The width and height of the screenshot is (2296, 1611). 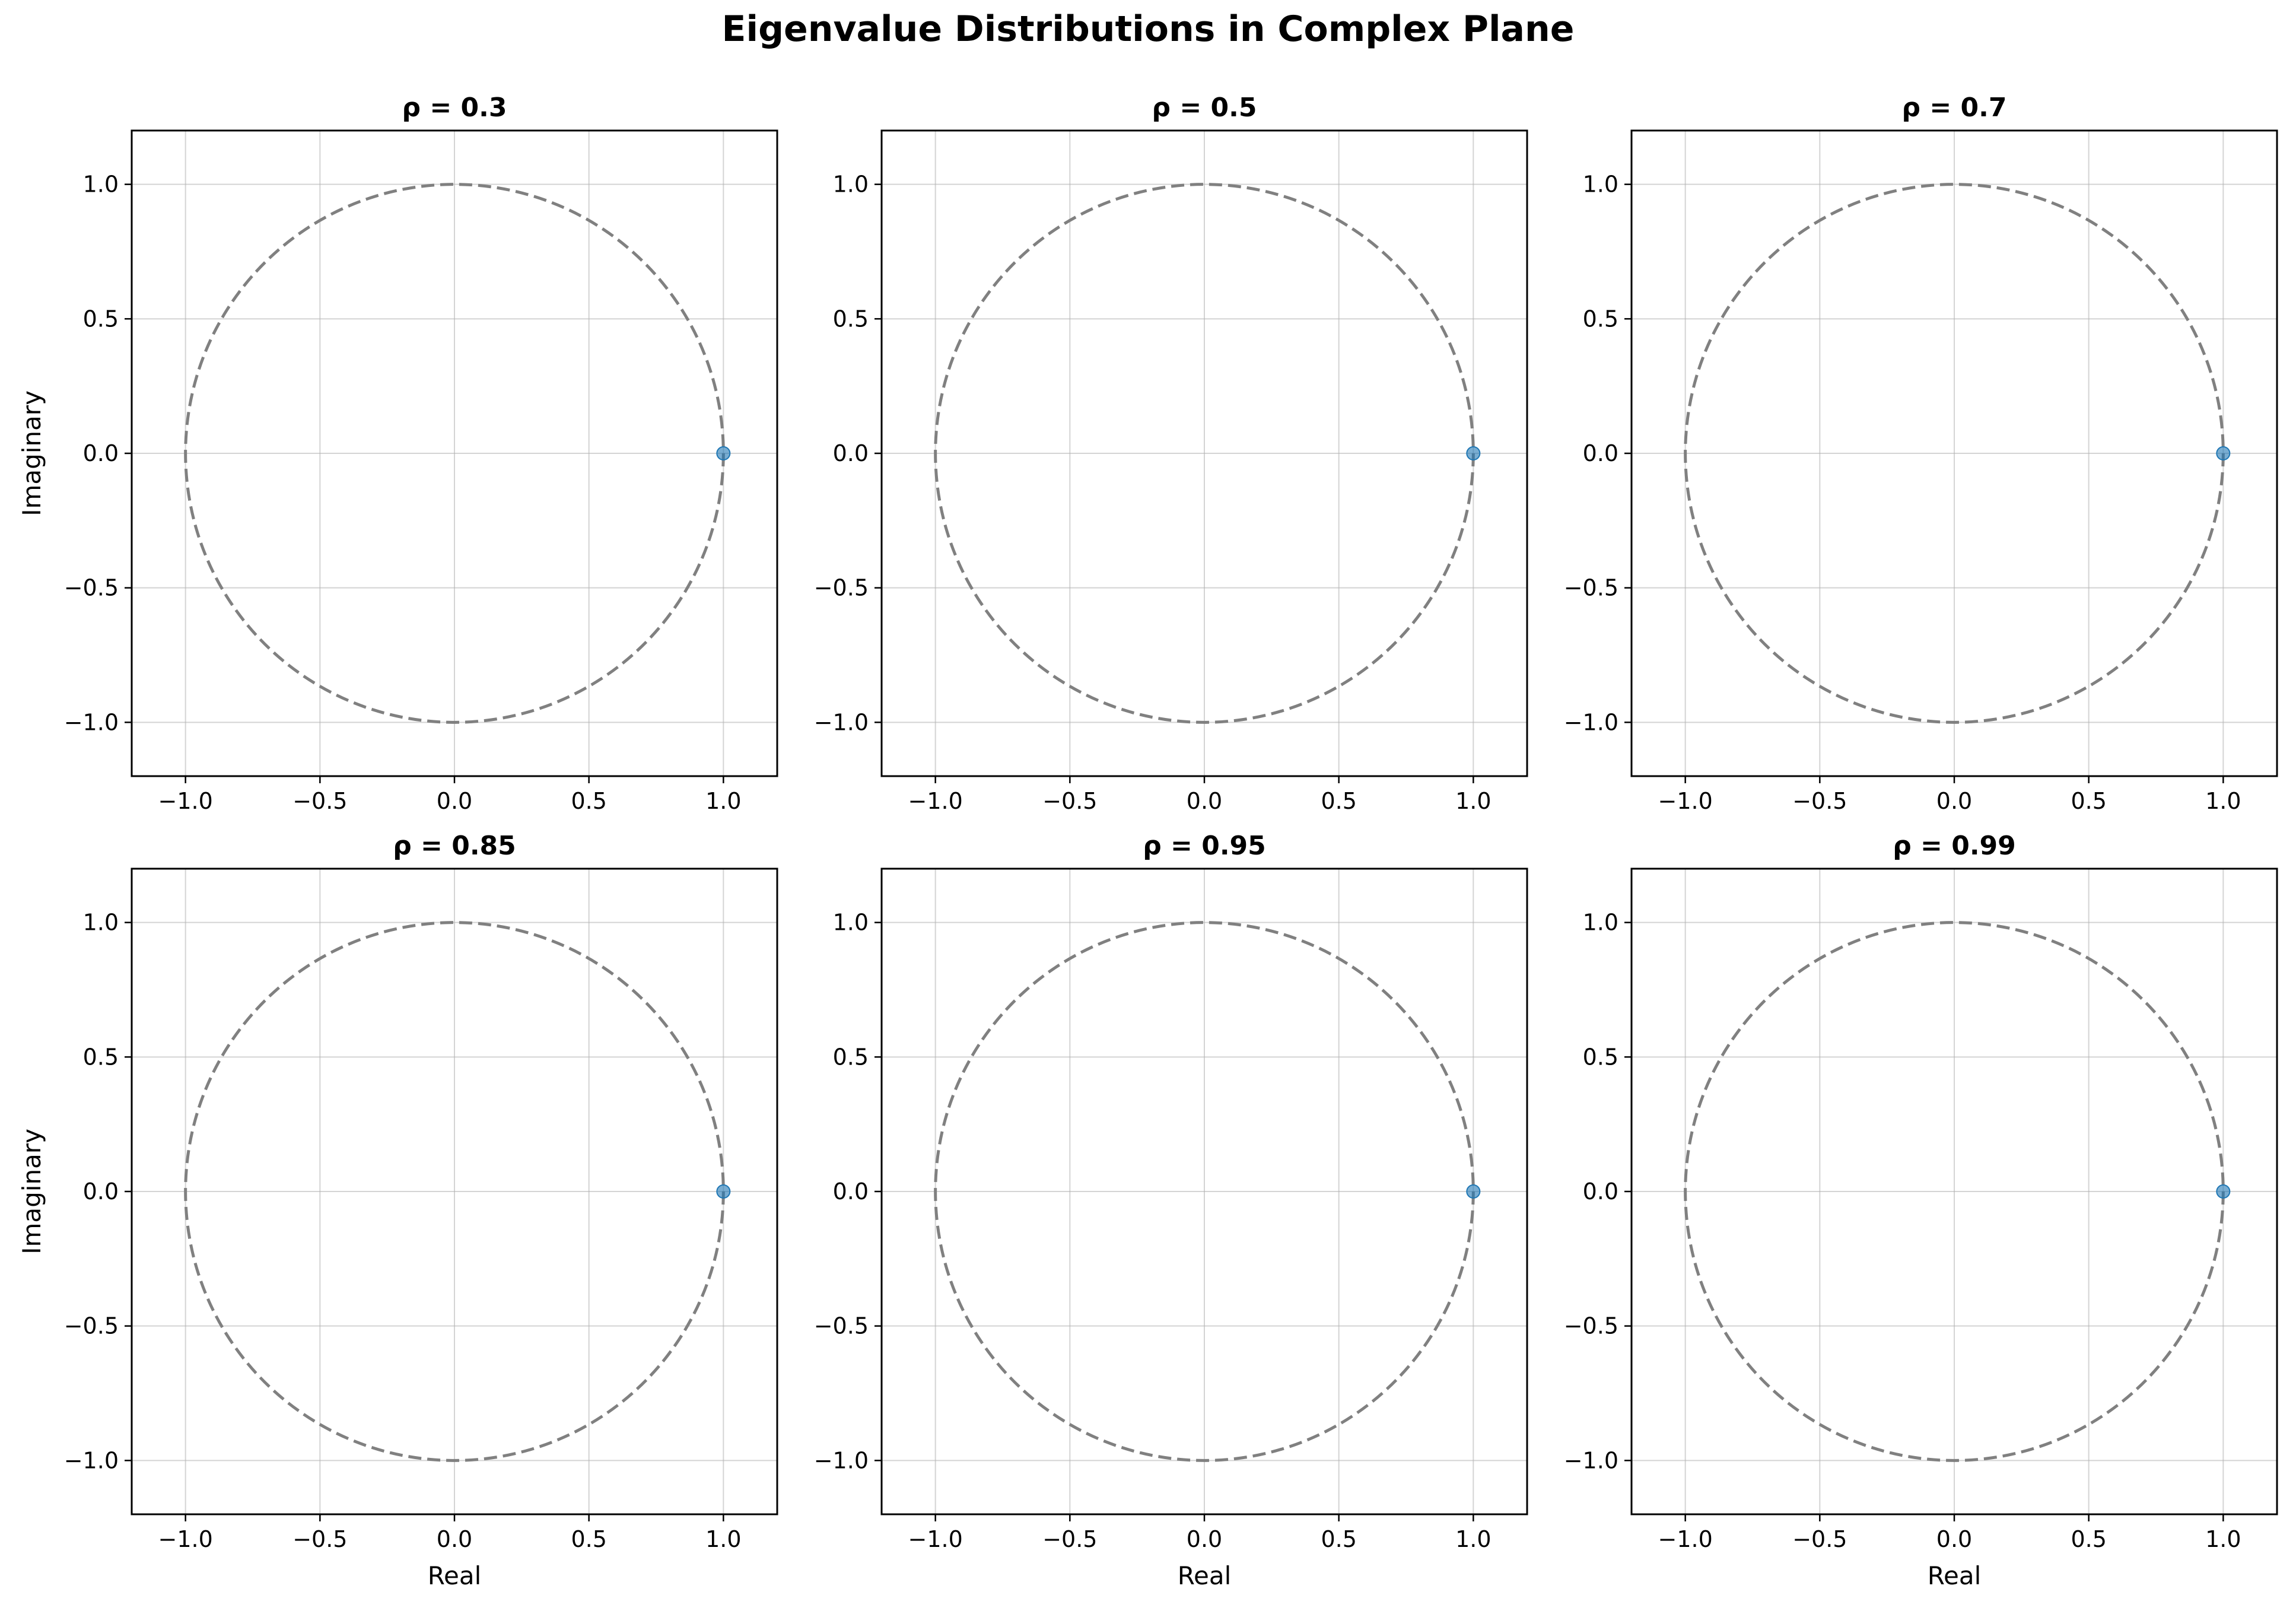 I want to click on subplot-title: ρ = 0.5, so click(x=1204, y=108).